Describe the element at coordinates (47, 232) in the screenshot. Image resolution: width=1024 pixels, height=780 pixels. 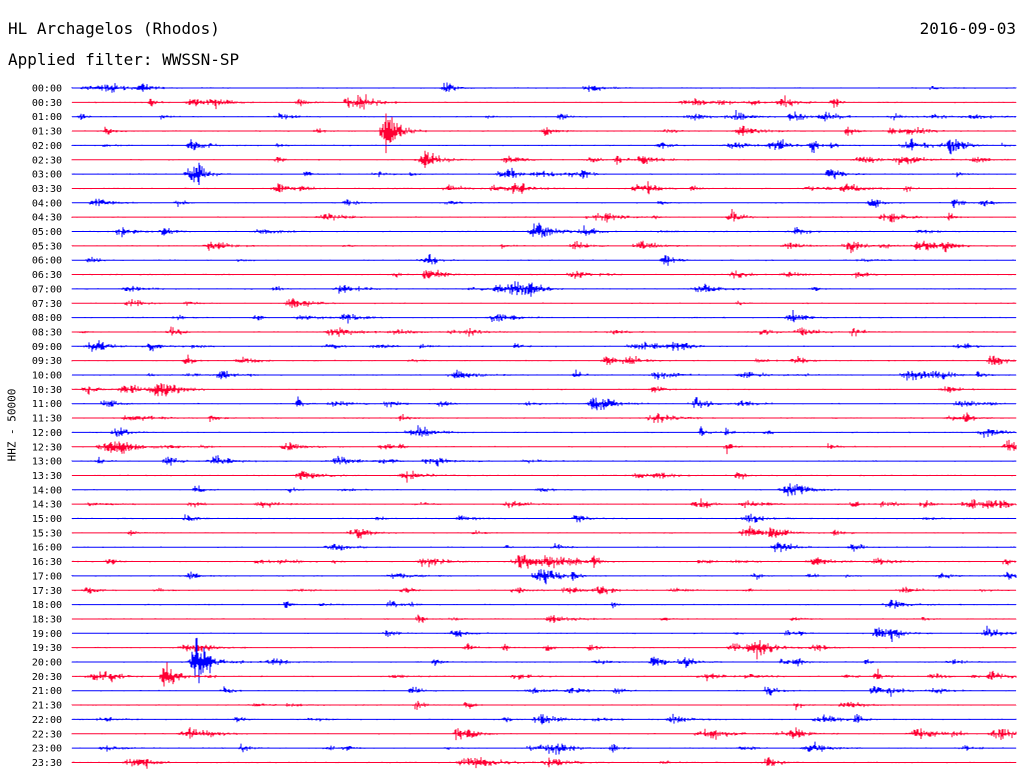
I see `row-time-label: 05:00` at that location.